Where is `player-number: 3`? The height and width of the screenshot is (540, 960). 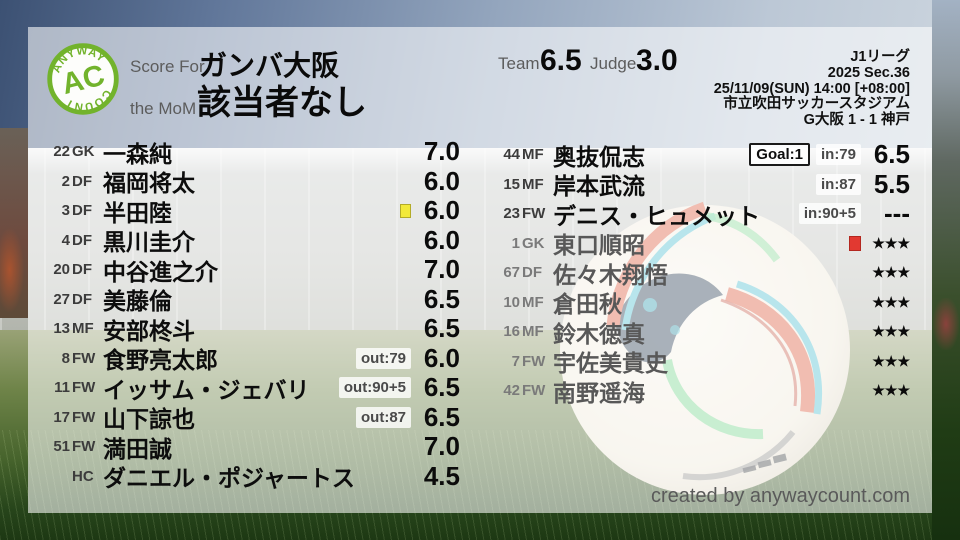 player-number: 3 is located at coordinates (65, 211).